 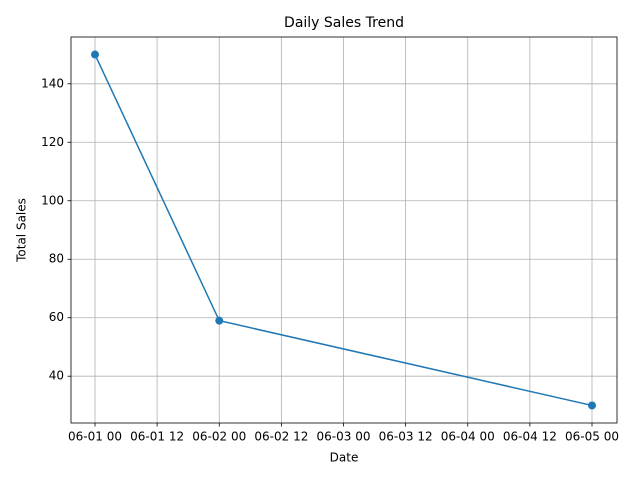 I want to click on x-tick-label: 06-03 00, so click(x=344, y=437).